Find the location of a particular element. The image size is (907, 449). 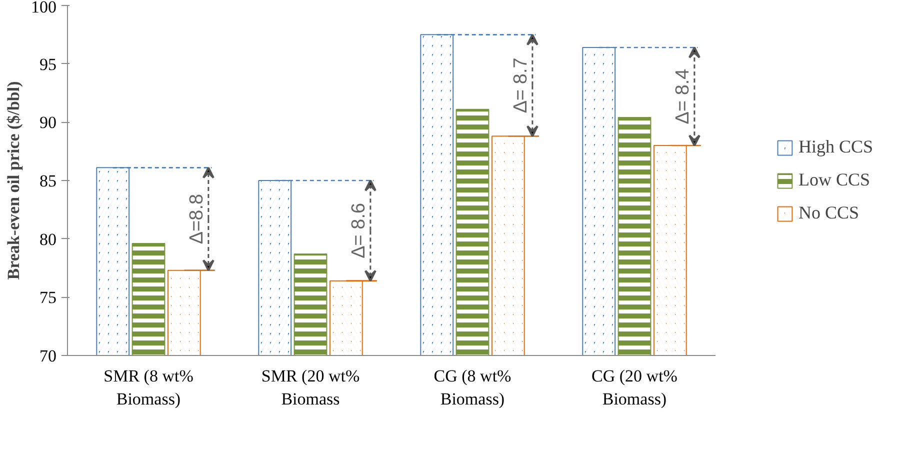

y-tick-label: 80 is located at coordinates (48, 239).